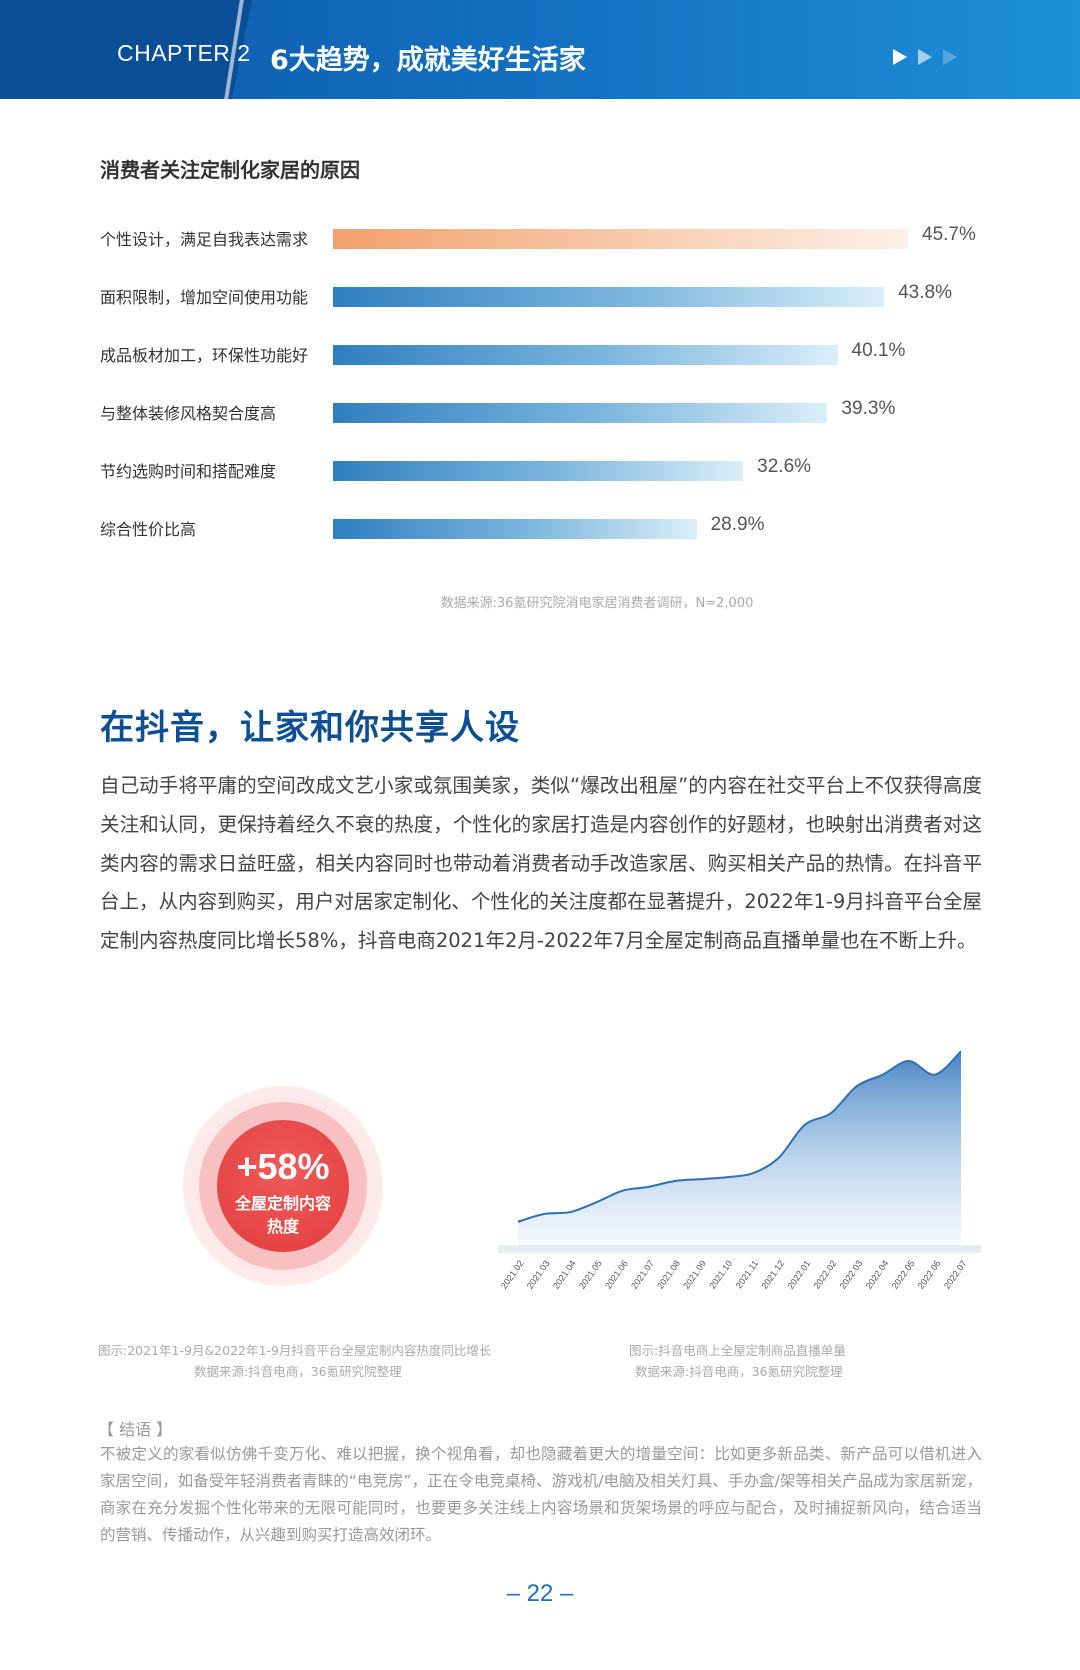 The width and height of the screenshot is (1080, 1670). I want to click on bar-label: 节约选购时间和搭配难度, so click(188, 471).